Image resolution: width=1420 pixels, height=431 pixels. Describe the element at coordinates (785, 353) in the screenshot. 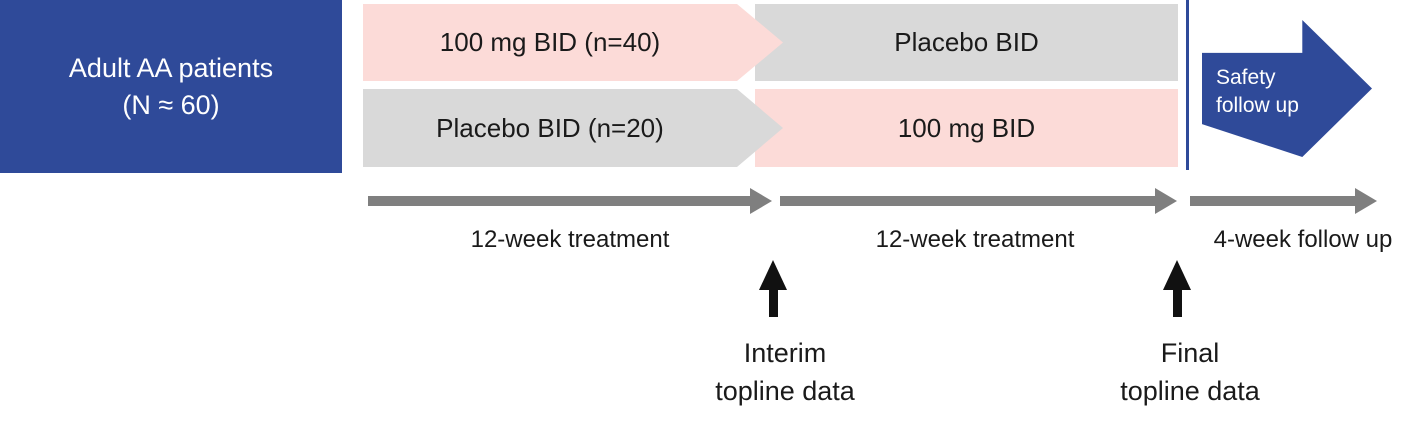

I see `interim-milestone-line1: Interim` at that location.